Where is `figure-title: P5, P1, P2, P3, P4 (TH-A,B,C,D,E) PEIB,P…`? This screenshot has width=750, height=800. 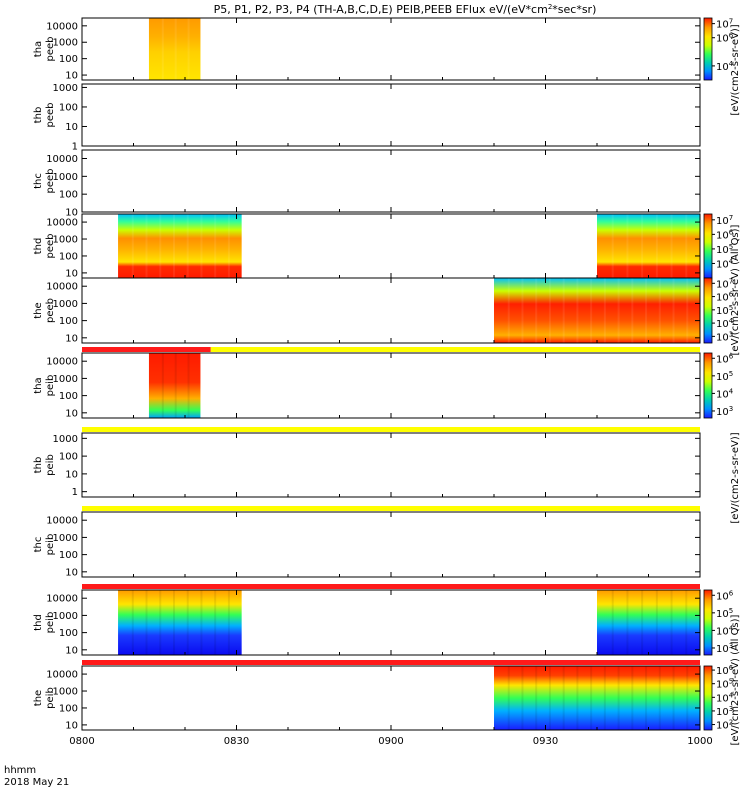
figure-title: P5, P1, P2, P3, P4 (TH-A,B,C,D,E) PEIB,P… is located at coordinates (405, 9).